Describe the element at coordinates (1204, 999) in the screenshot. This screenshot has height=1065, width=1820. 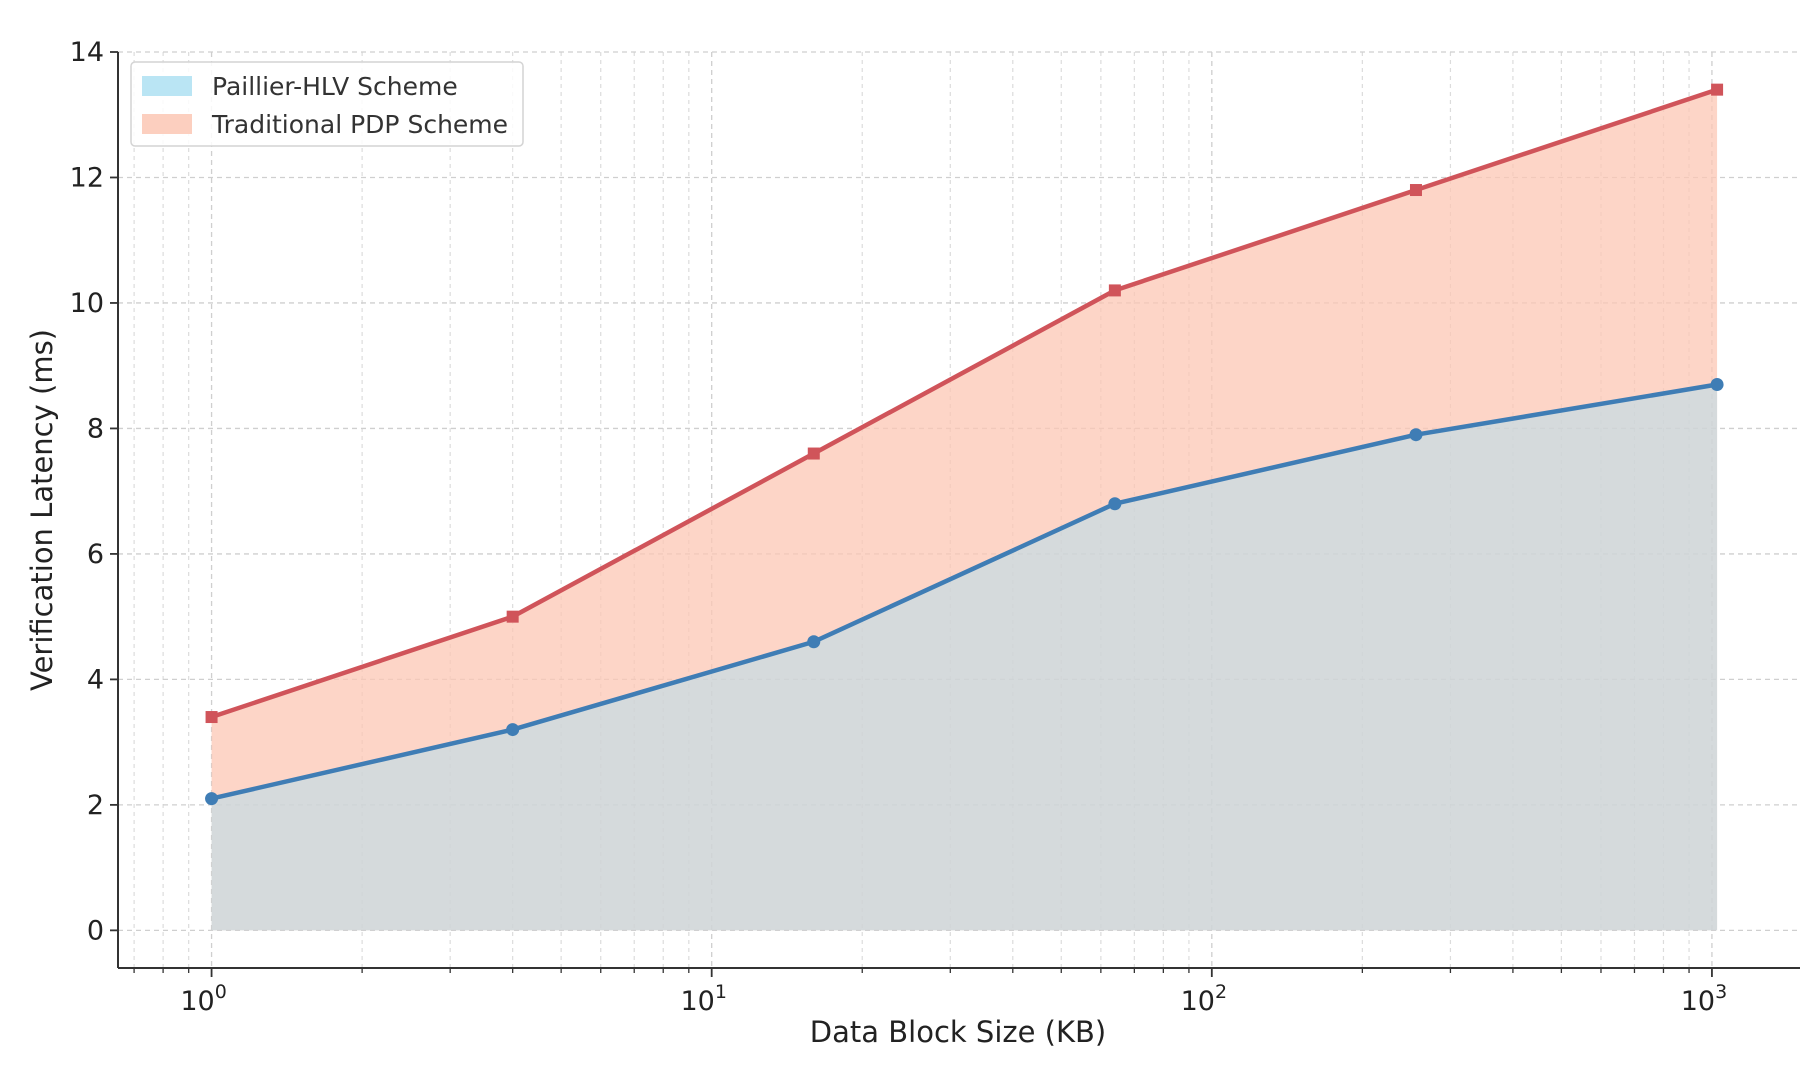
I see `x-tick-label: 10²` at that location.